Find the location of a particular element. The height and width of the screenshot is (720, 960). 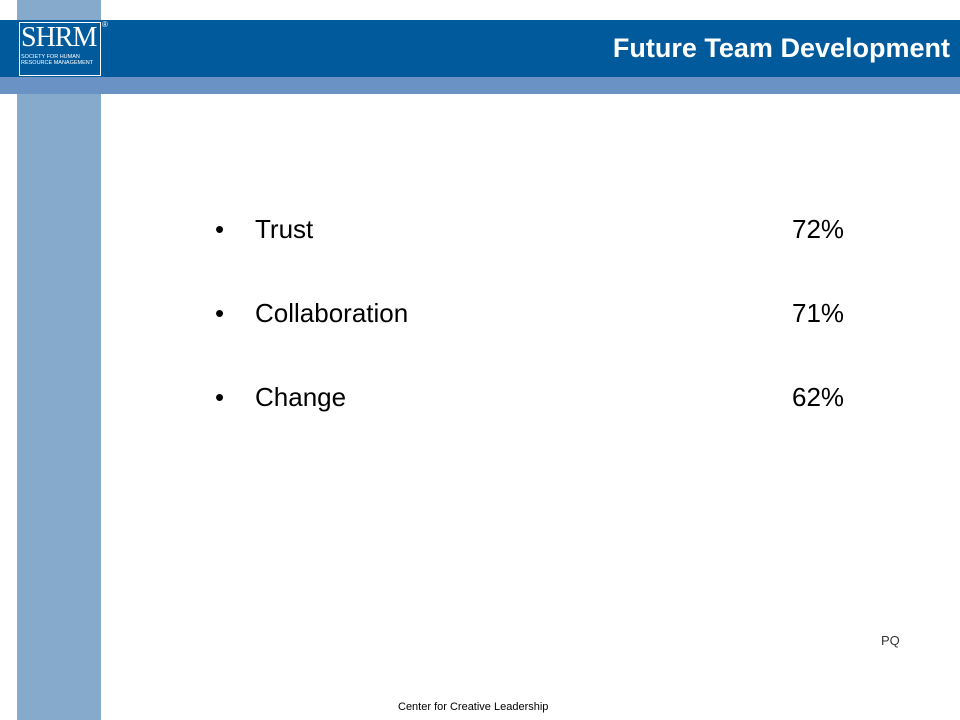

logo-frame is located at coordinates (60, 49).